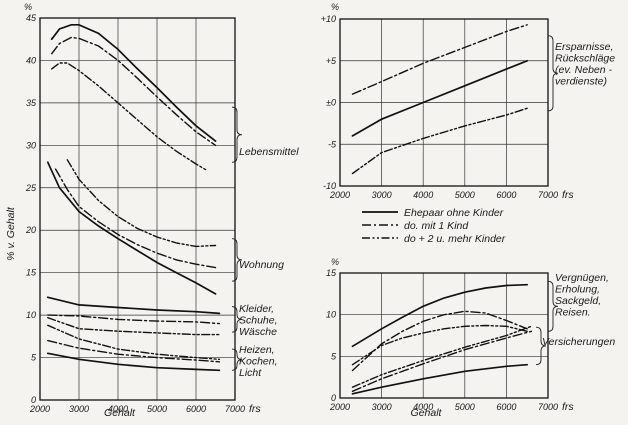 Image resolution: width=628 pixels, height=425 pixels. Describe the element at coordinates (269, 152) in the screenshot. I see `group-label: Lebensmittel` at that location.